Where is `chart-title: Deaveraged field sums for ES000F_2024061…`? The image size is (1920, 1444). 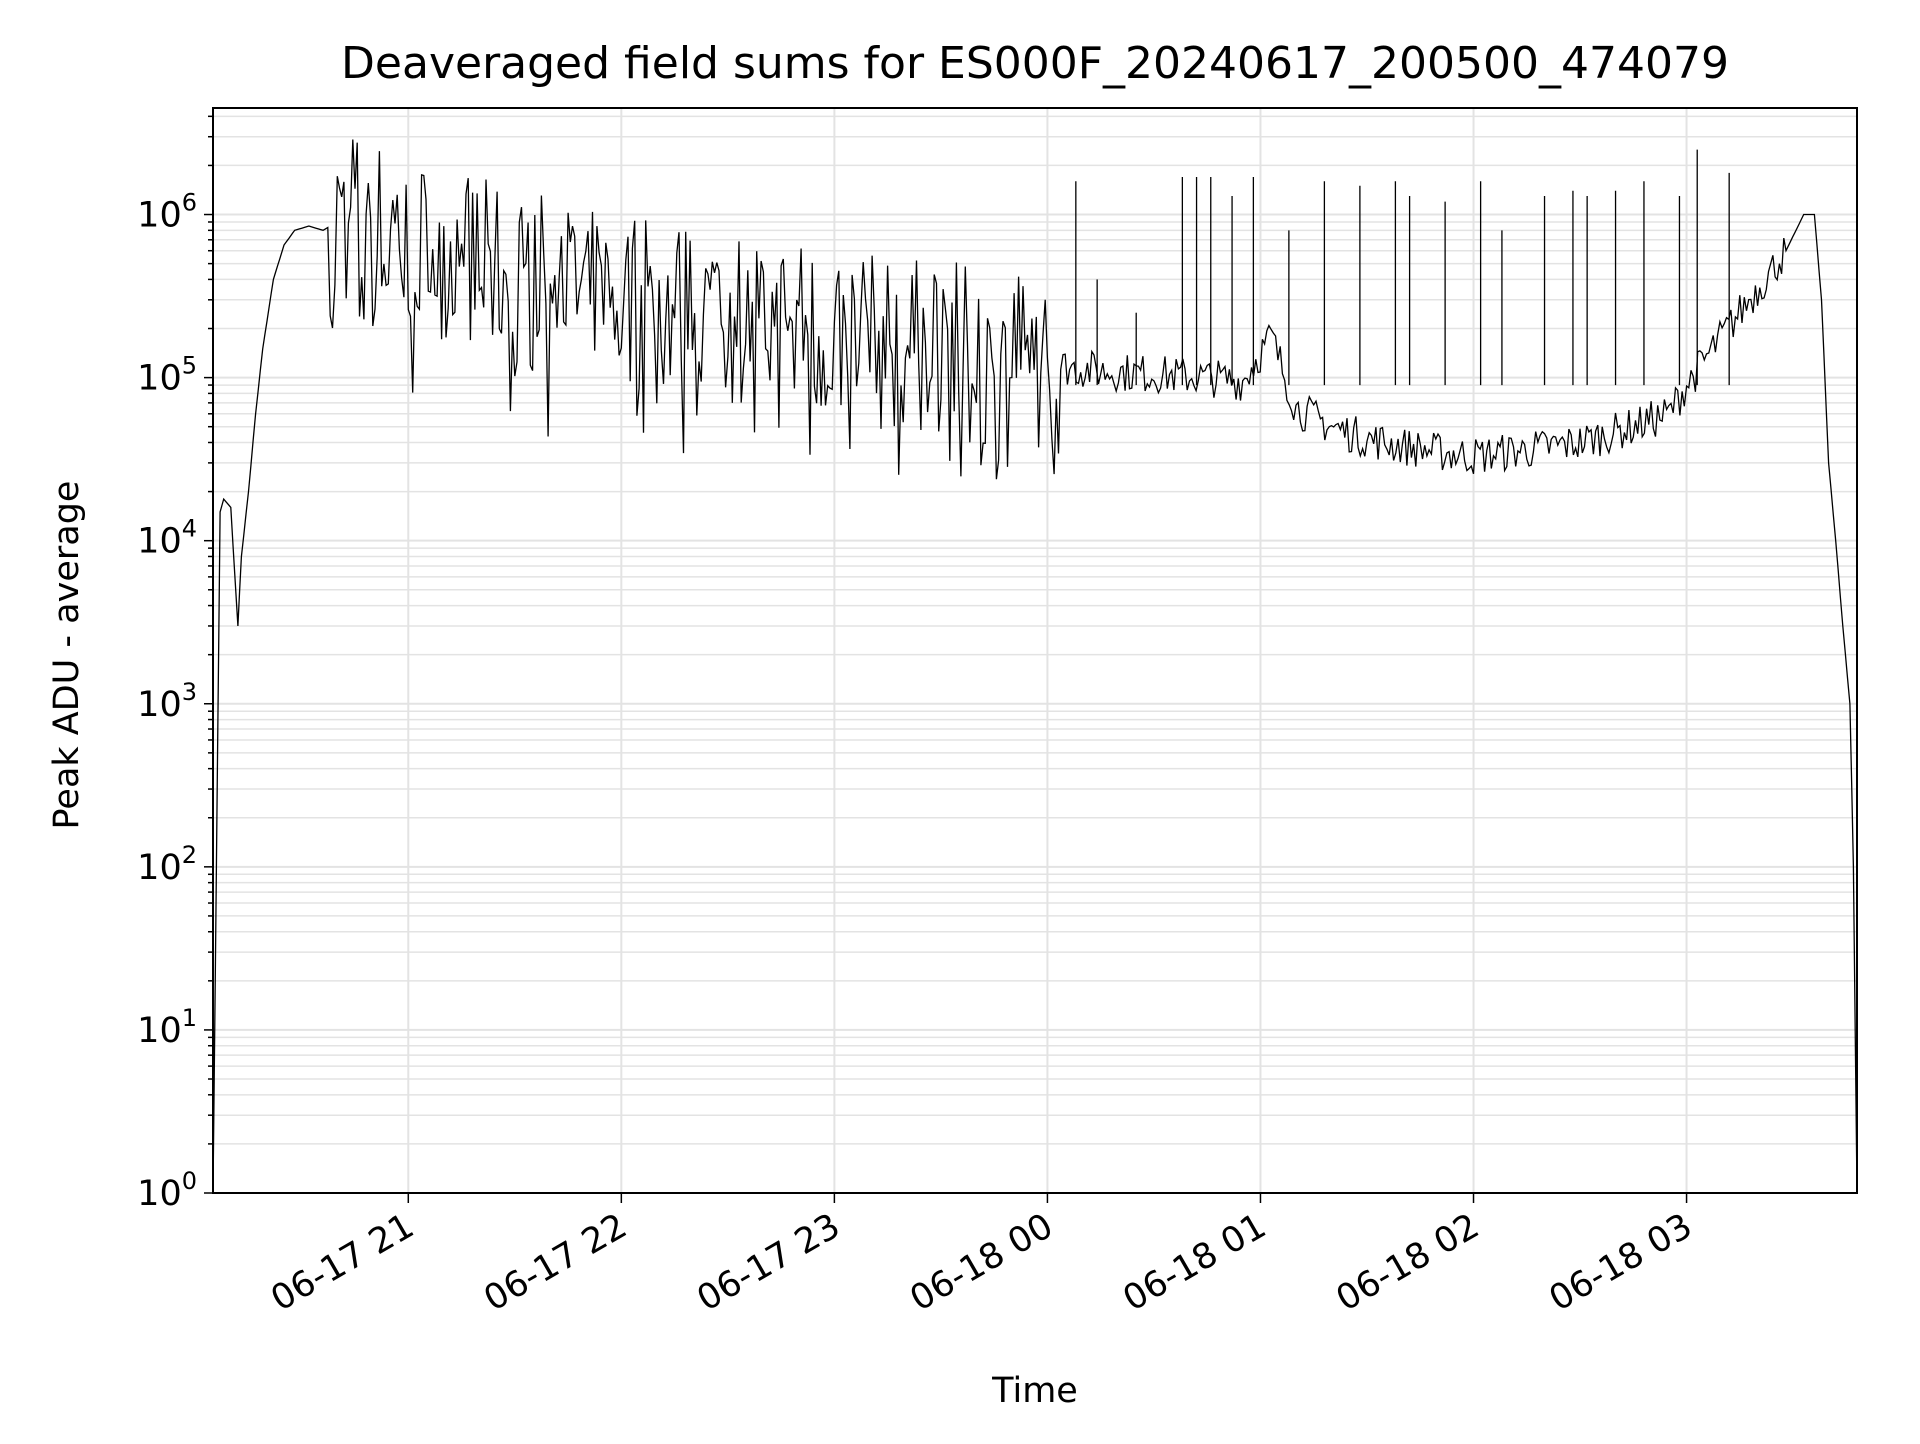 chart-title: Deaveraged field sums for ES000F_2024061… is located at coordinates (1035, 63).